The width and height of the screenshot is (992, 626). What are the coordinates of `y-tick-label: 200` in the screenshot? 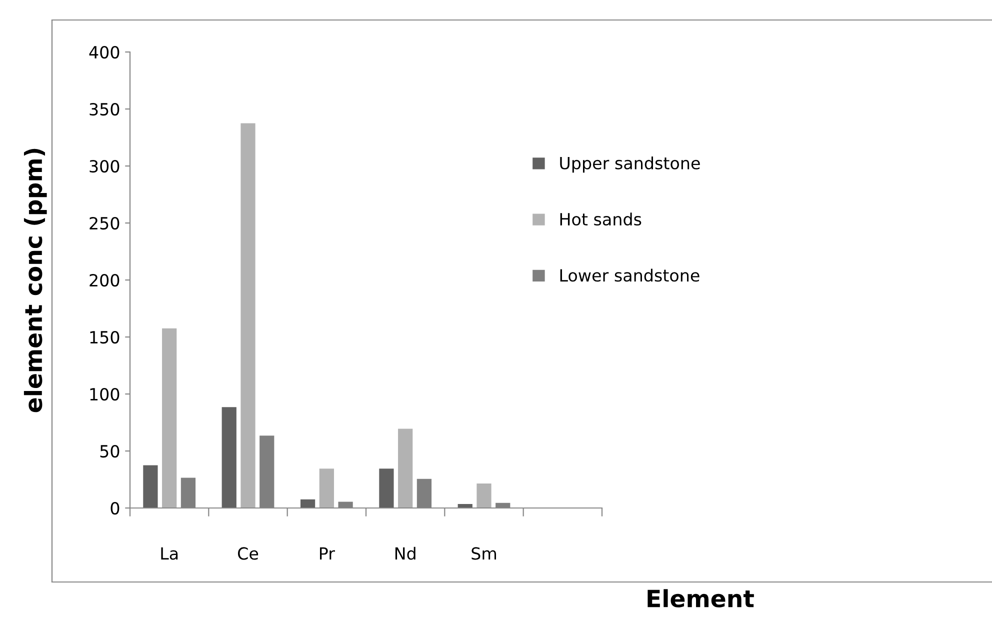 It's located at (105, 280).